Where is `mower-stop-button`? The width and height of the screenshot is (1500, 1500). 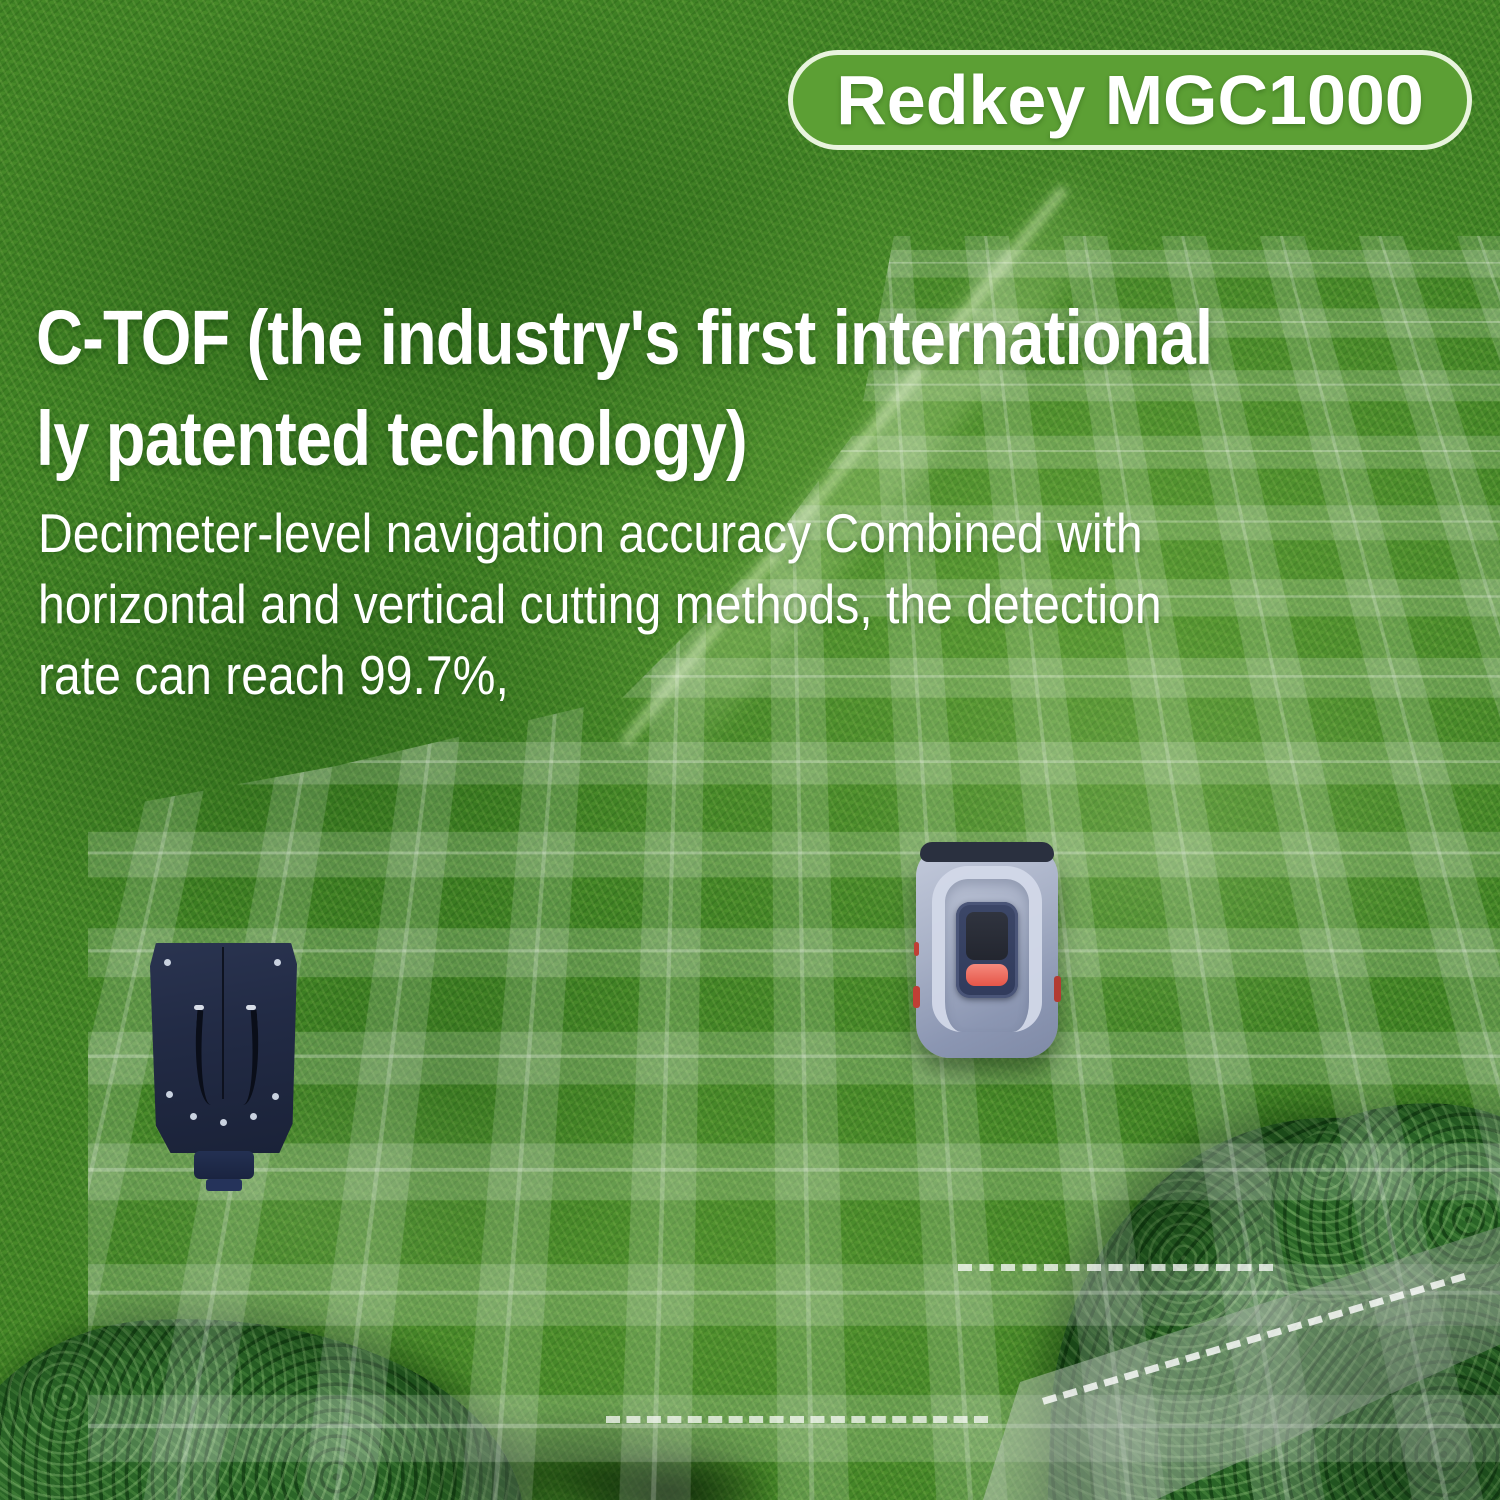 mower-stop-button is located at coordinates (987, 975).